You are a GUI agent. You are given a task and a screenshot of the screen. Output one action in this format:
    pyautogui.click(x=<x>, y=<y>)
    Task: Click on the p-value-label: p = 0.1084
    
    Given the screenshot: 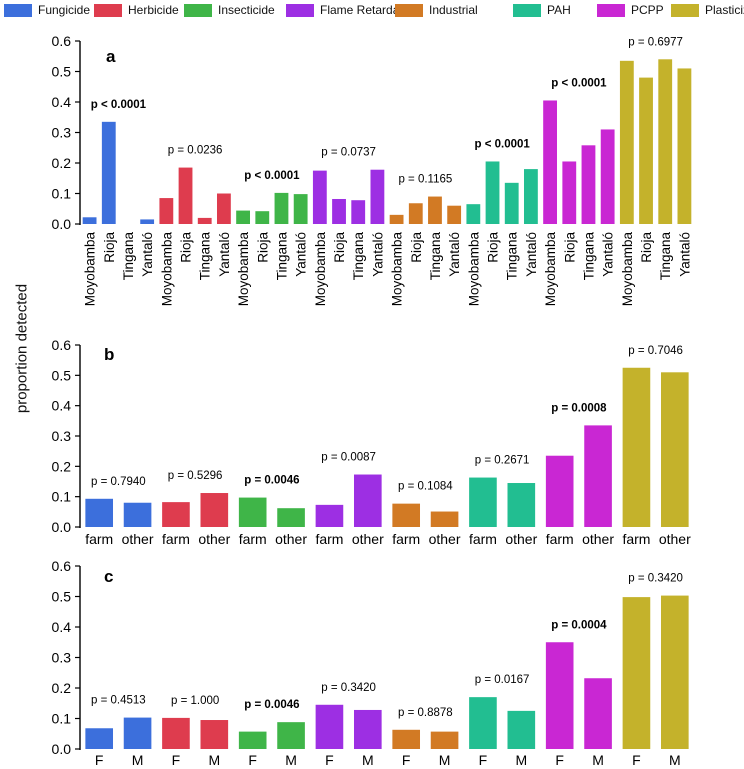 What is the action you would take?
    pyautogui.click(x=425, y=487)
    